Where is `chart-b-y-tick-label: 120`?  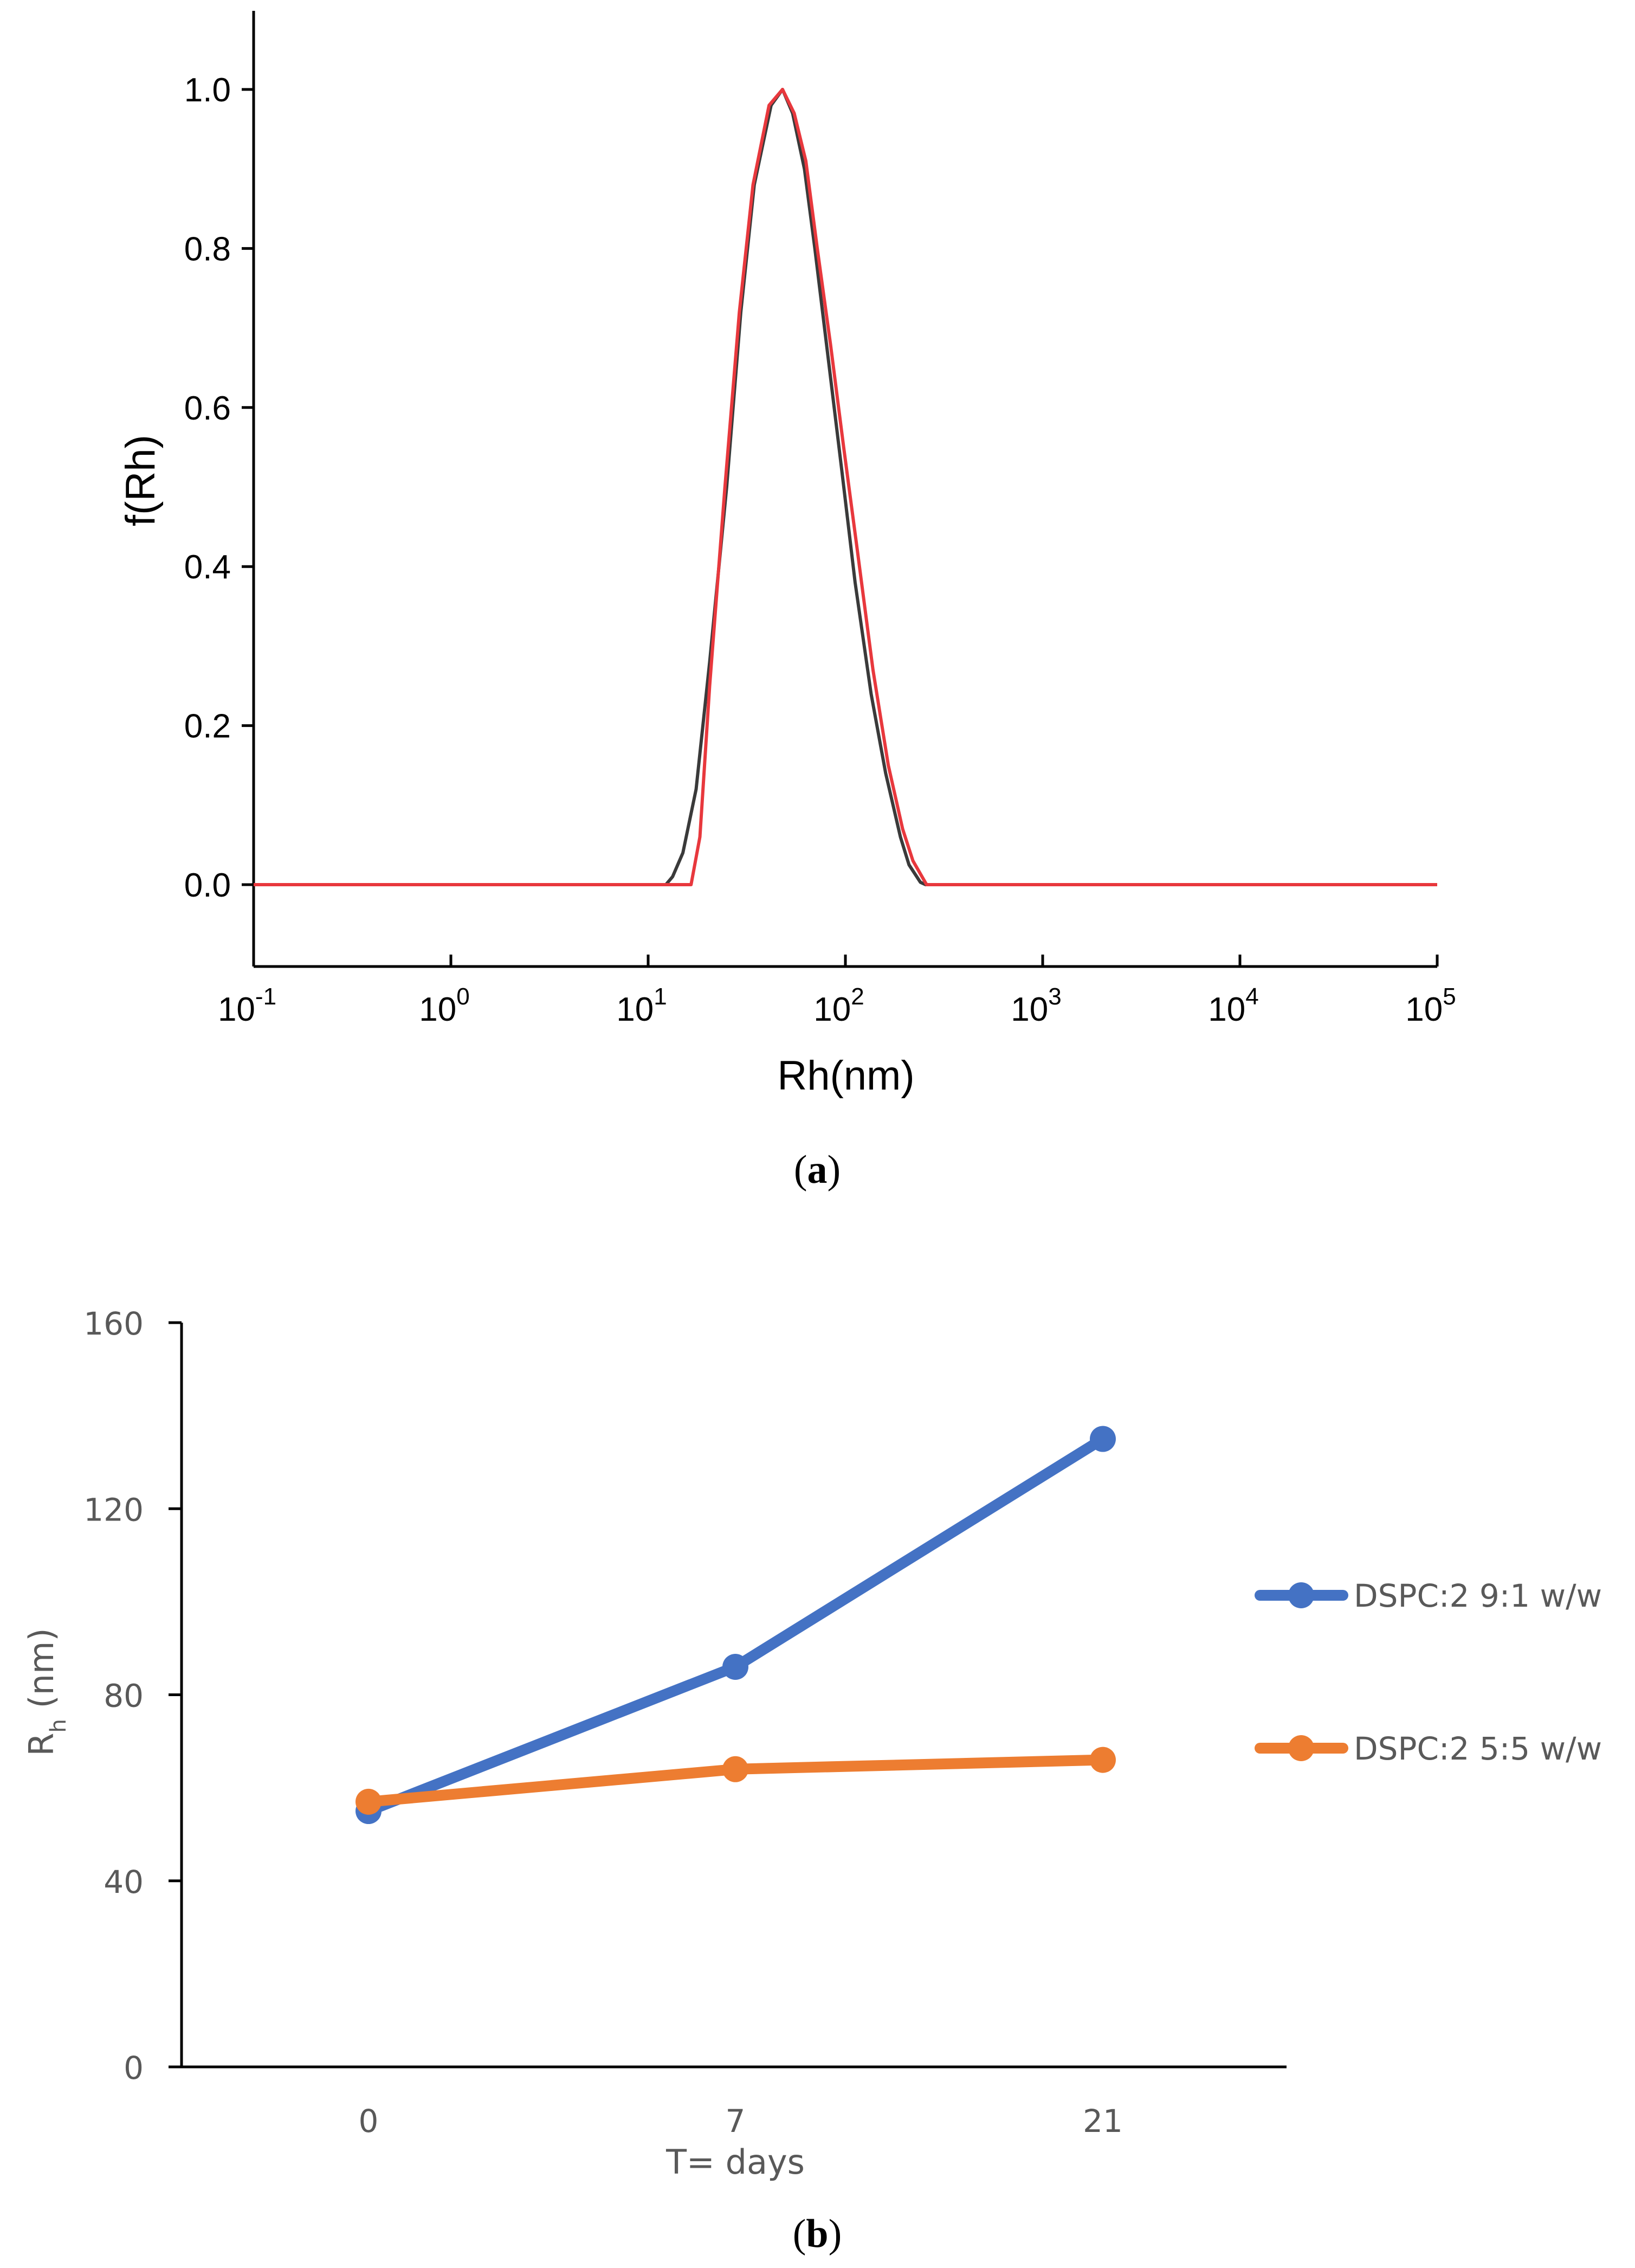 chart-b-y-tick-label: 120 is located at coordinates (113, 1509).